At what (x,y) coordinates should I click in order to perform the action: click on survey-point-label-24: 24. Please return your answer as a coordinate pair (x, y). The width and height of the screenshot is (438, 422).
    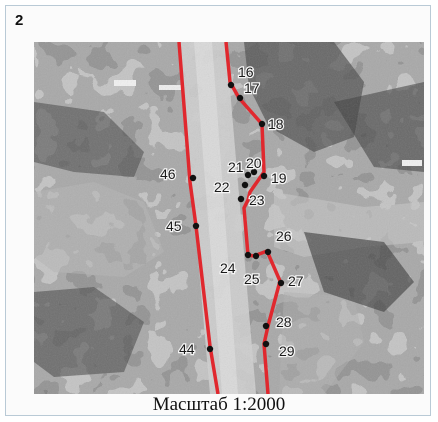
    Looking at the image, I should click on (228, 268).